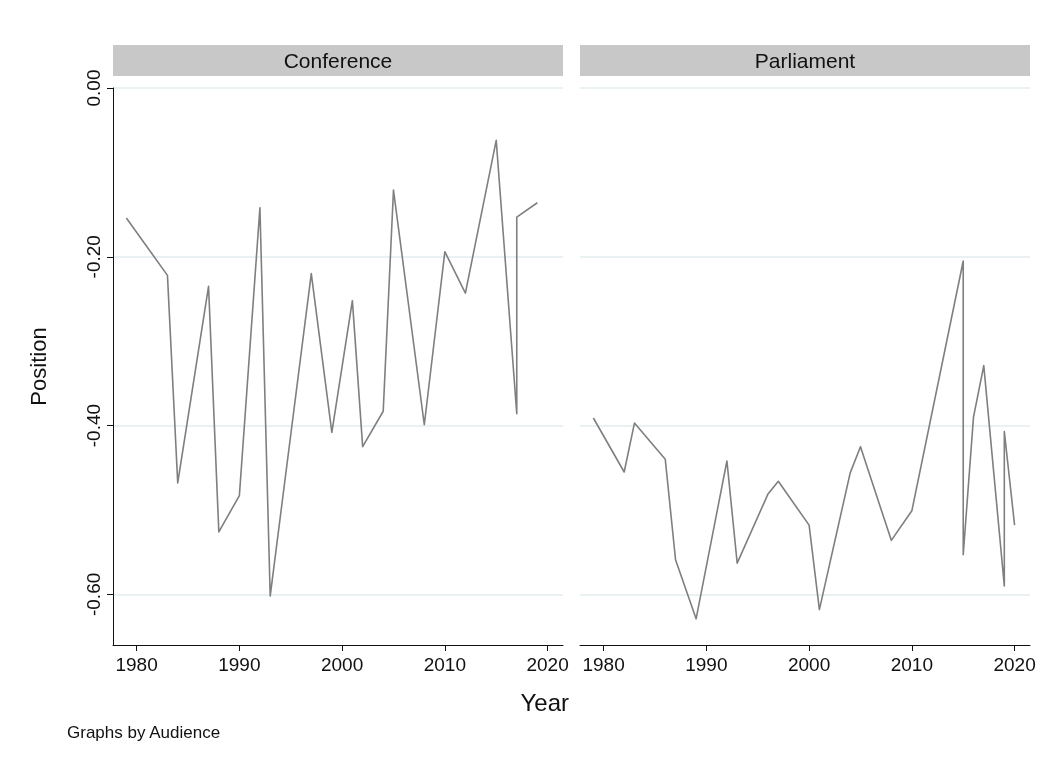  I want to click on chart-title: Parliament, so click(805, 60).